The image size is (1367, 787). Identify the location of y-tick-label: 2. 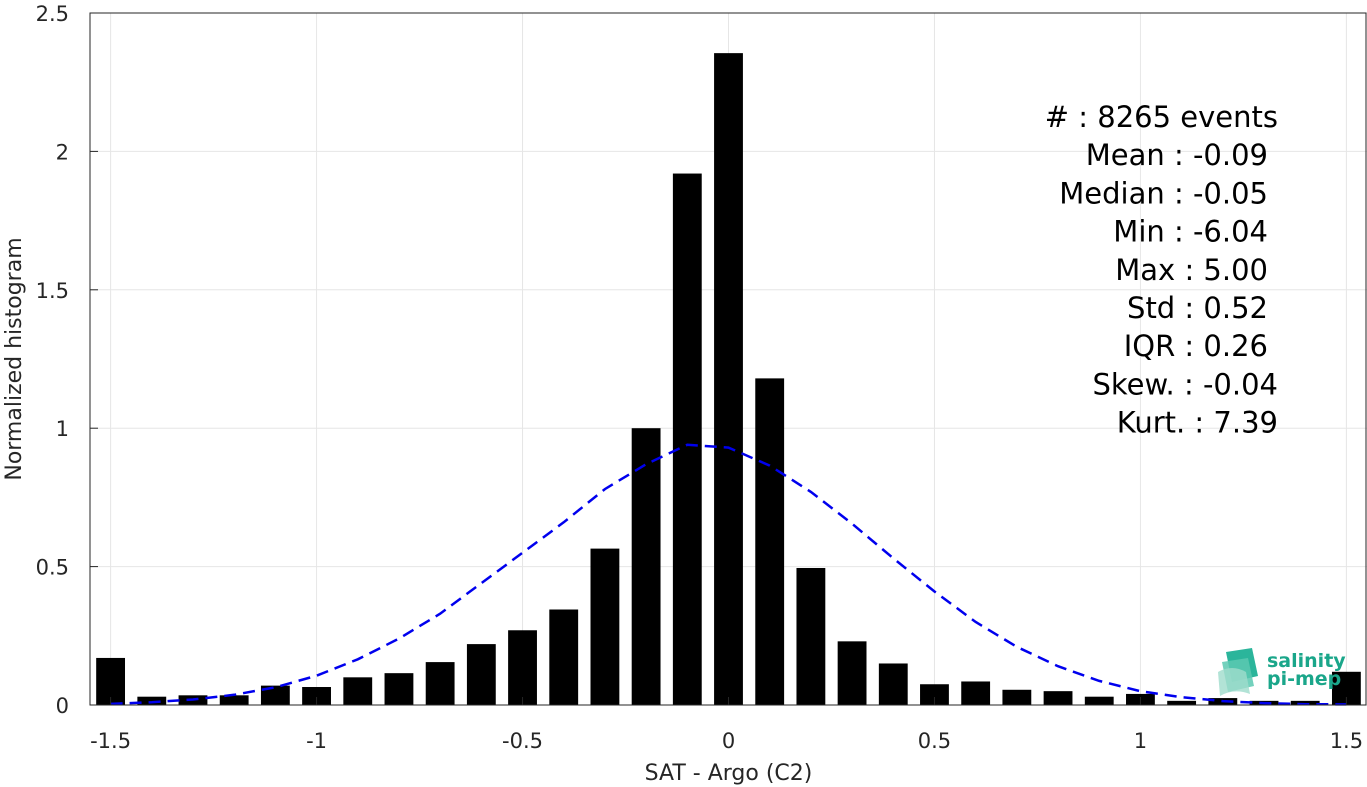
(62, 152).